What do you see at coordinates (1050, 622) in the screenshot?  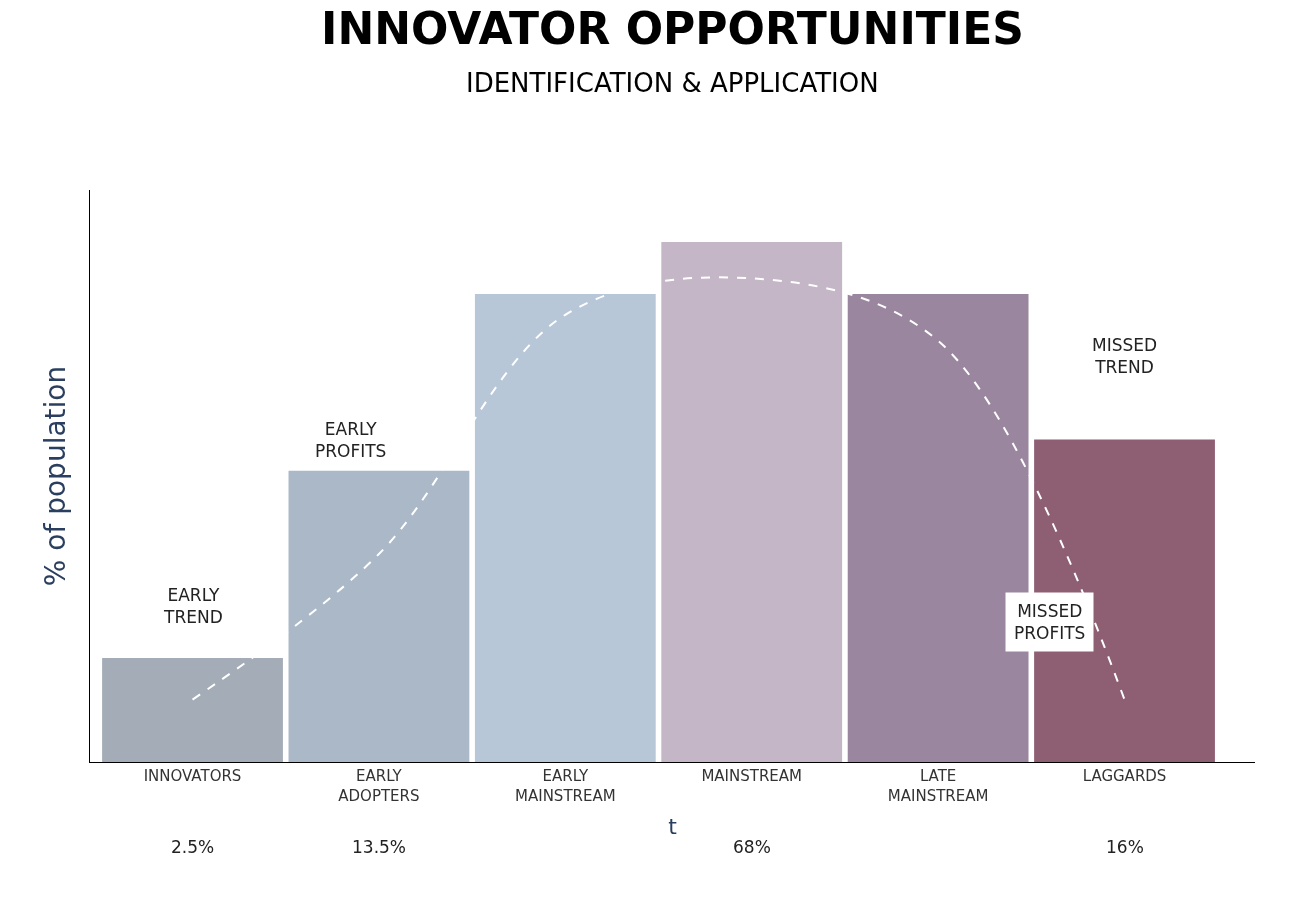 I see `annotation: MISSED PROFITS` at bounding box center [1050, 622].